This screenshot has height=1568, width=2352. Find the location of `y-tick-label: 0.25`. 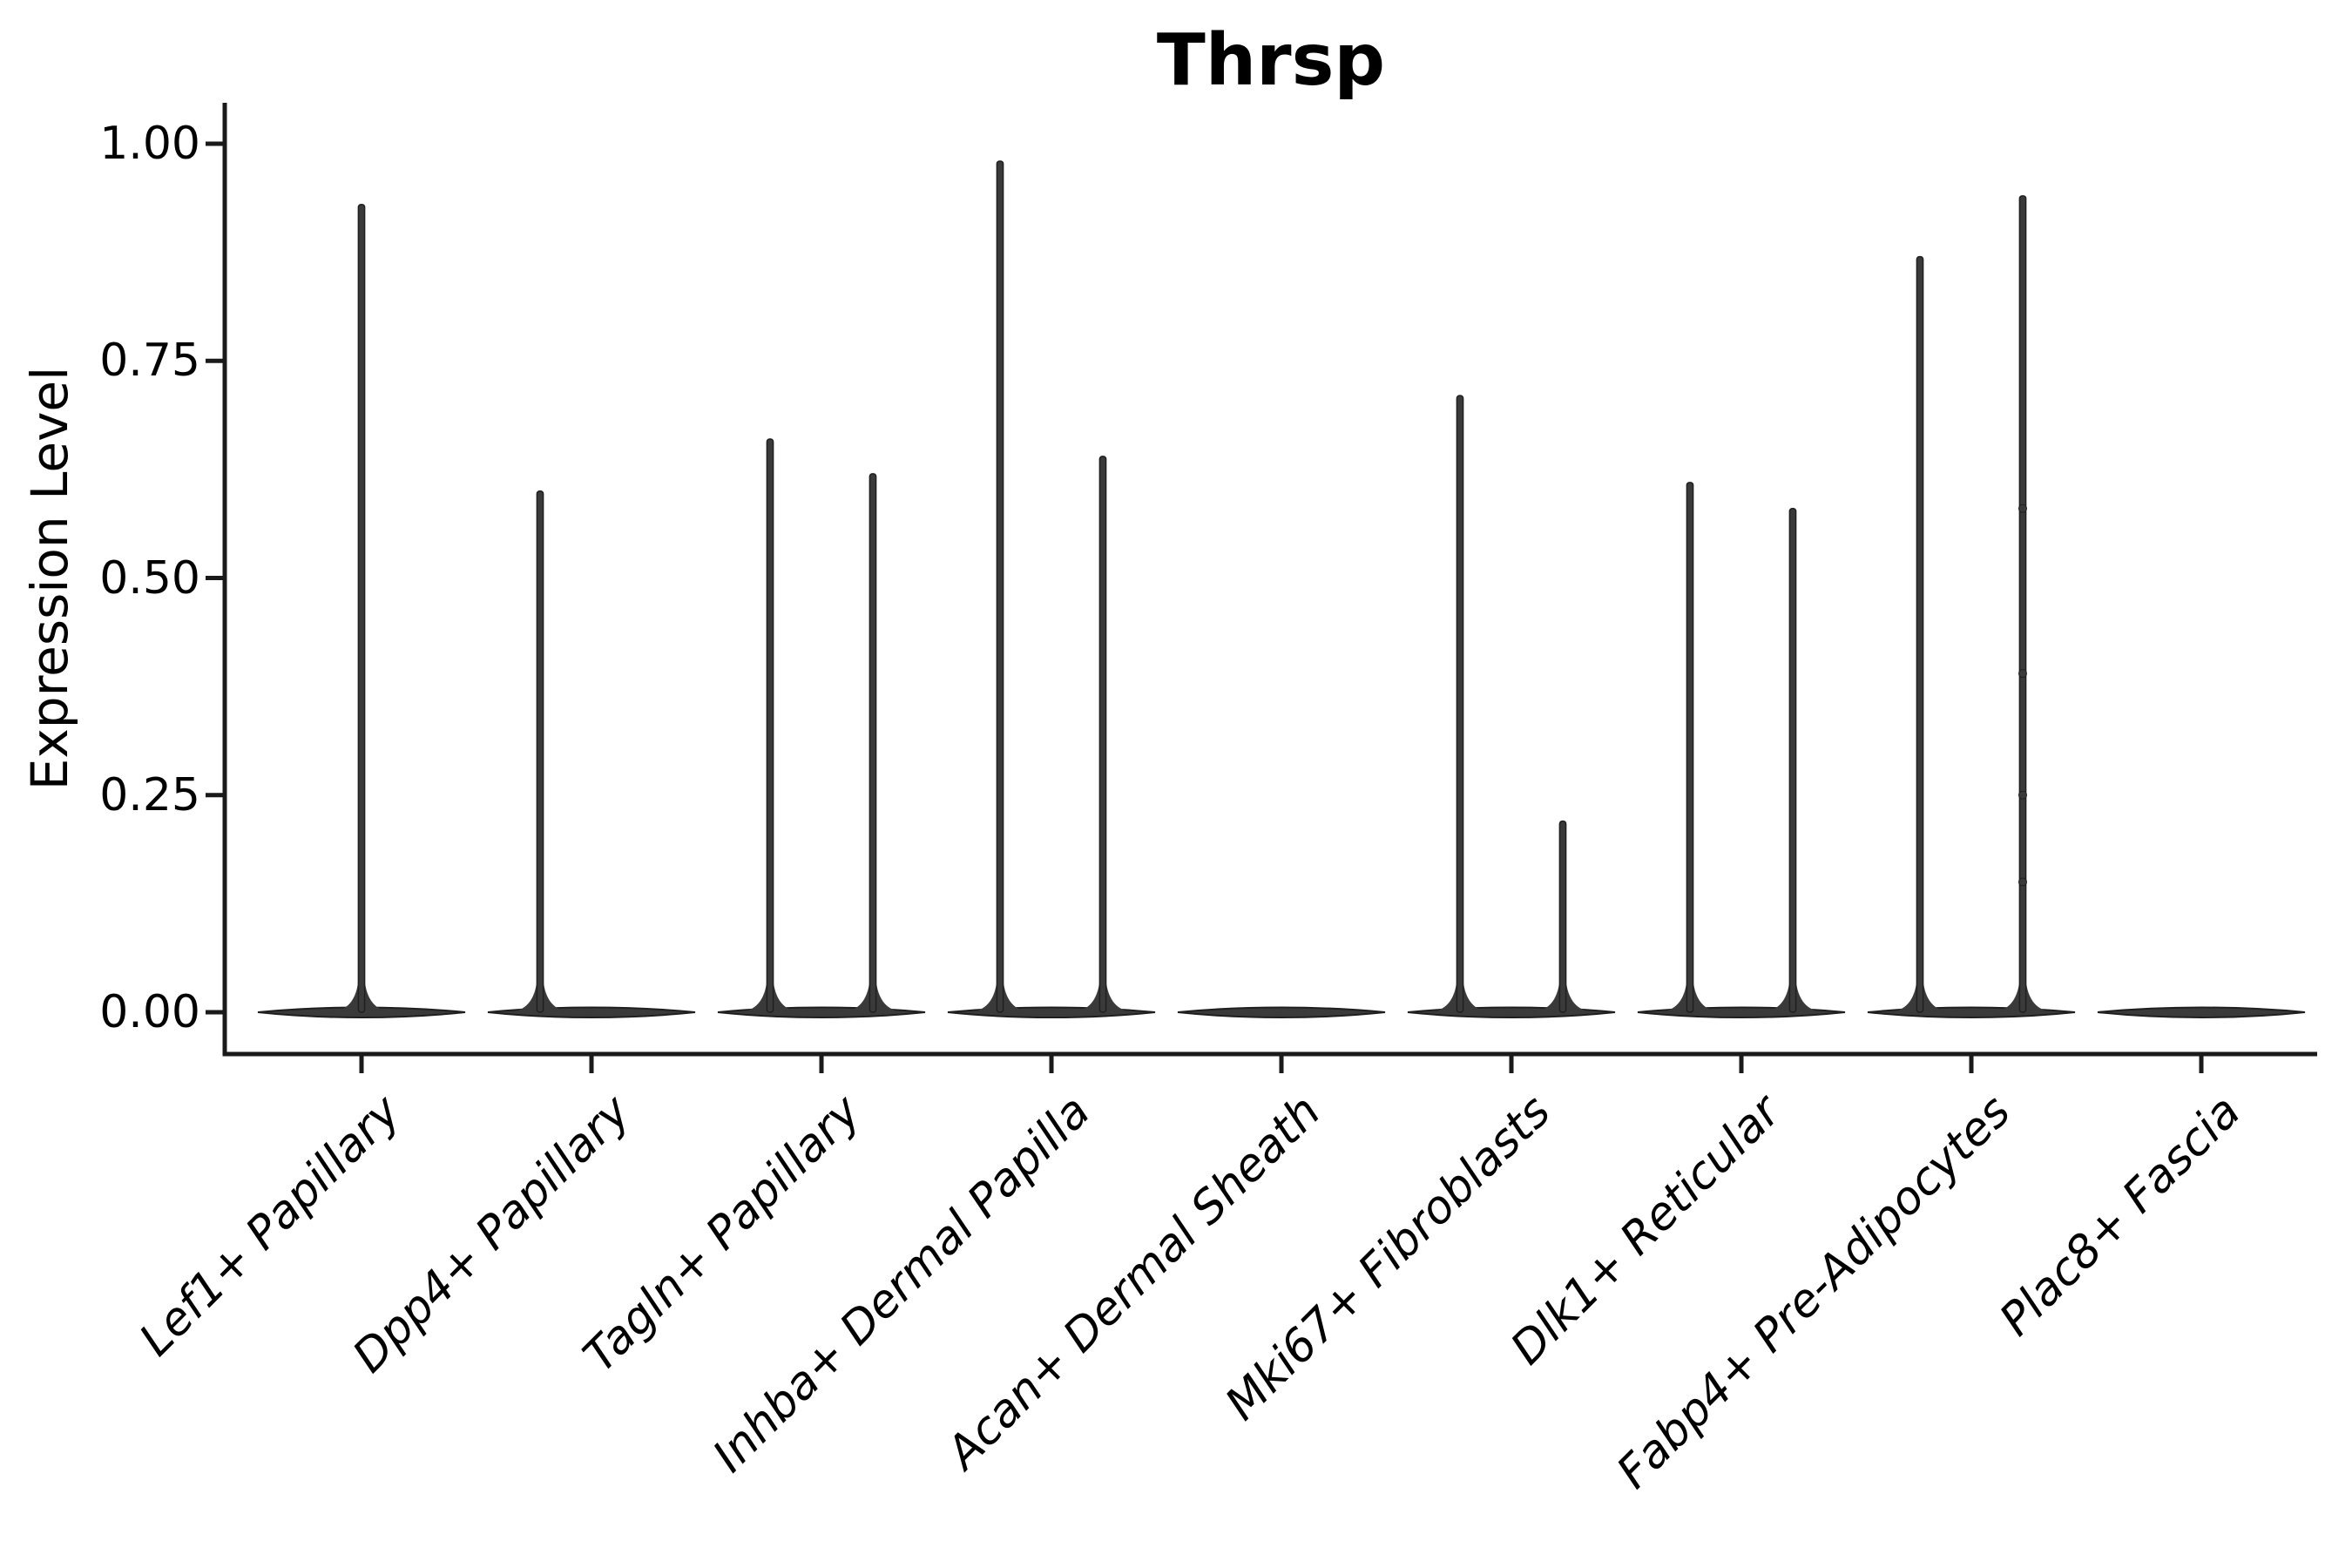

y-tick-label: 0.25 is located at coordinates (150, 795).